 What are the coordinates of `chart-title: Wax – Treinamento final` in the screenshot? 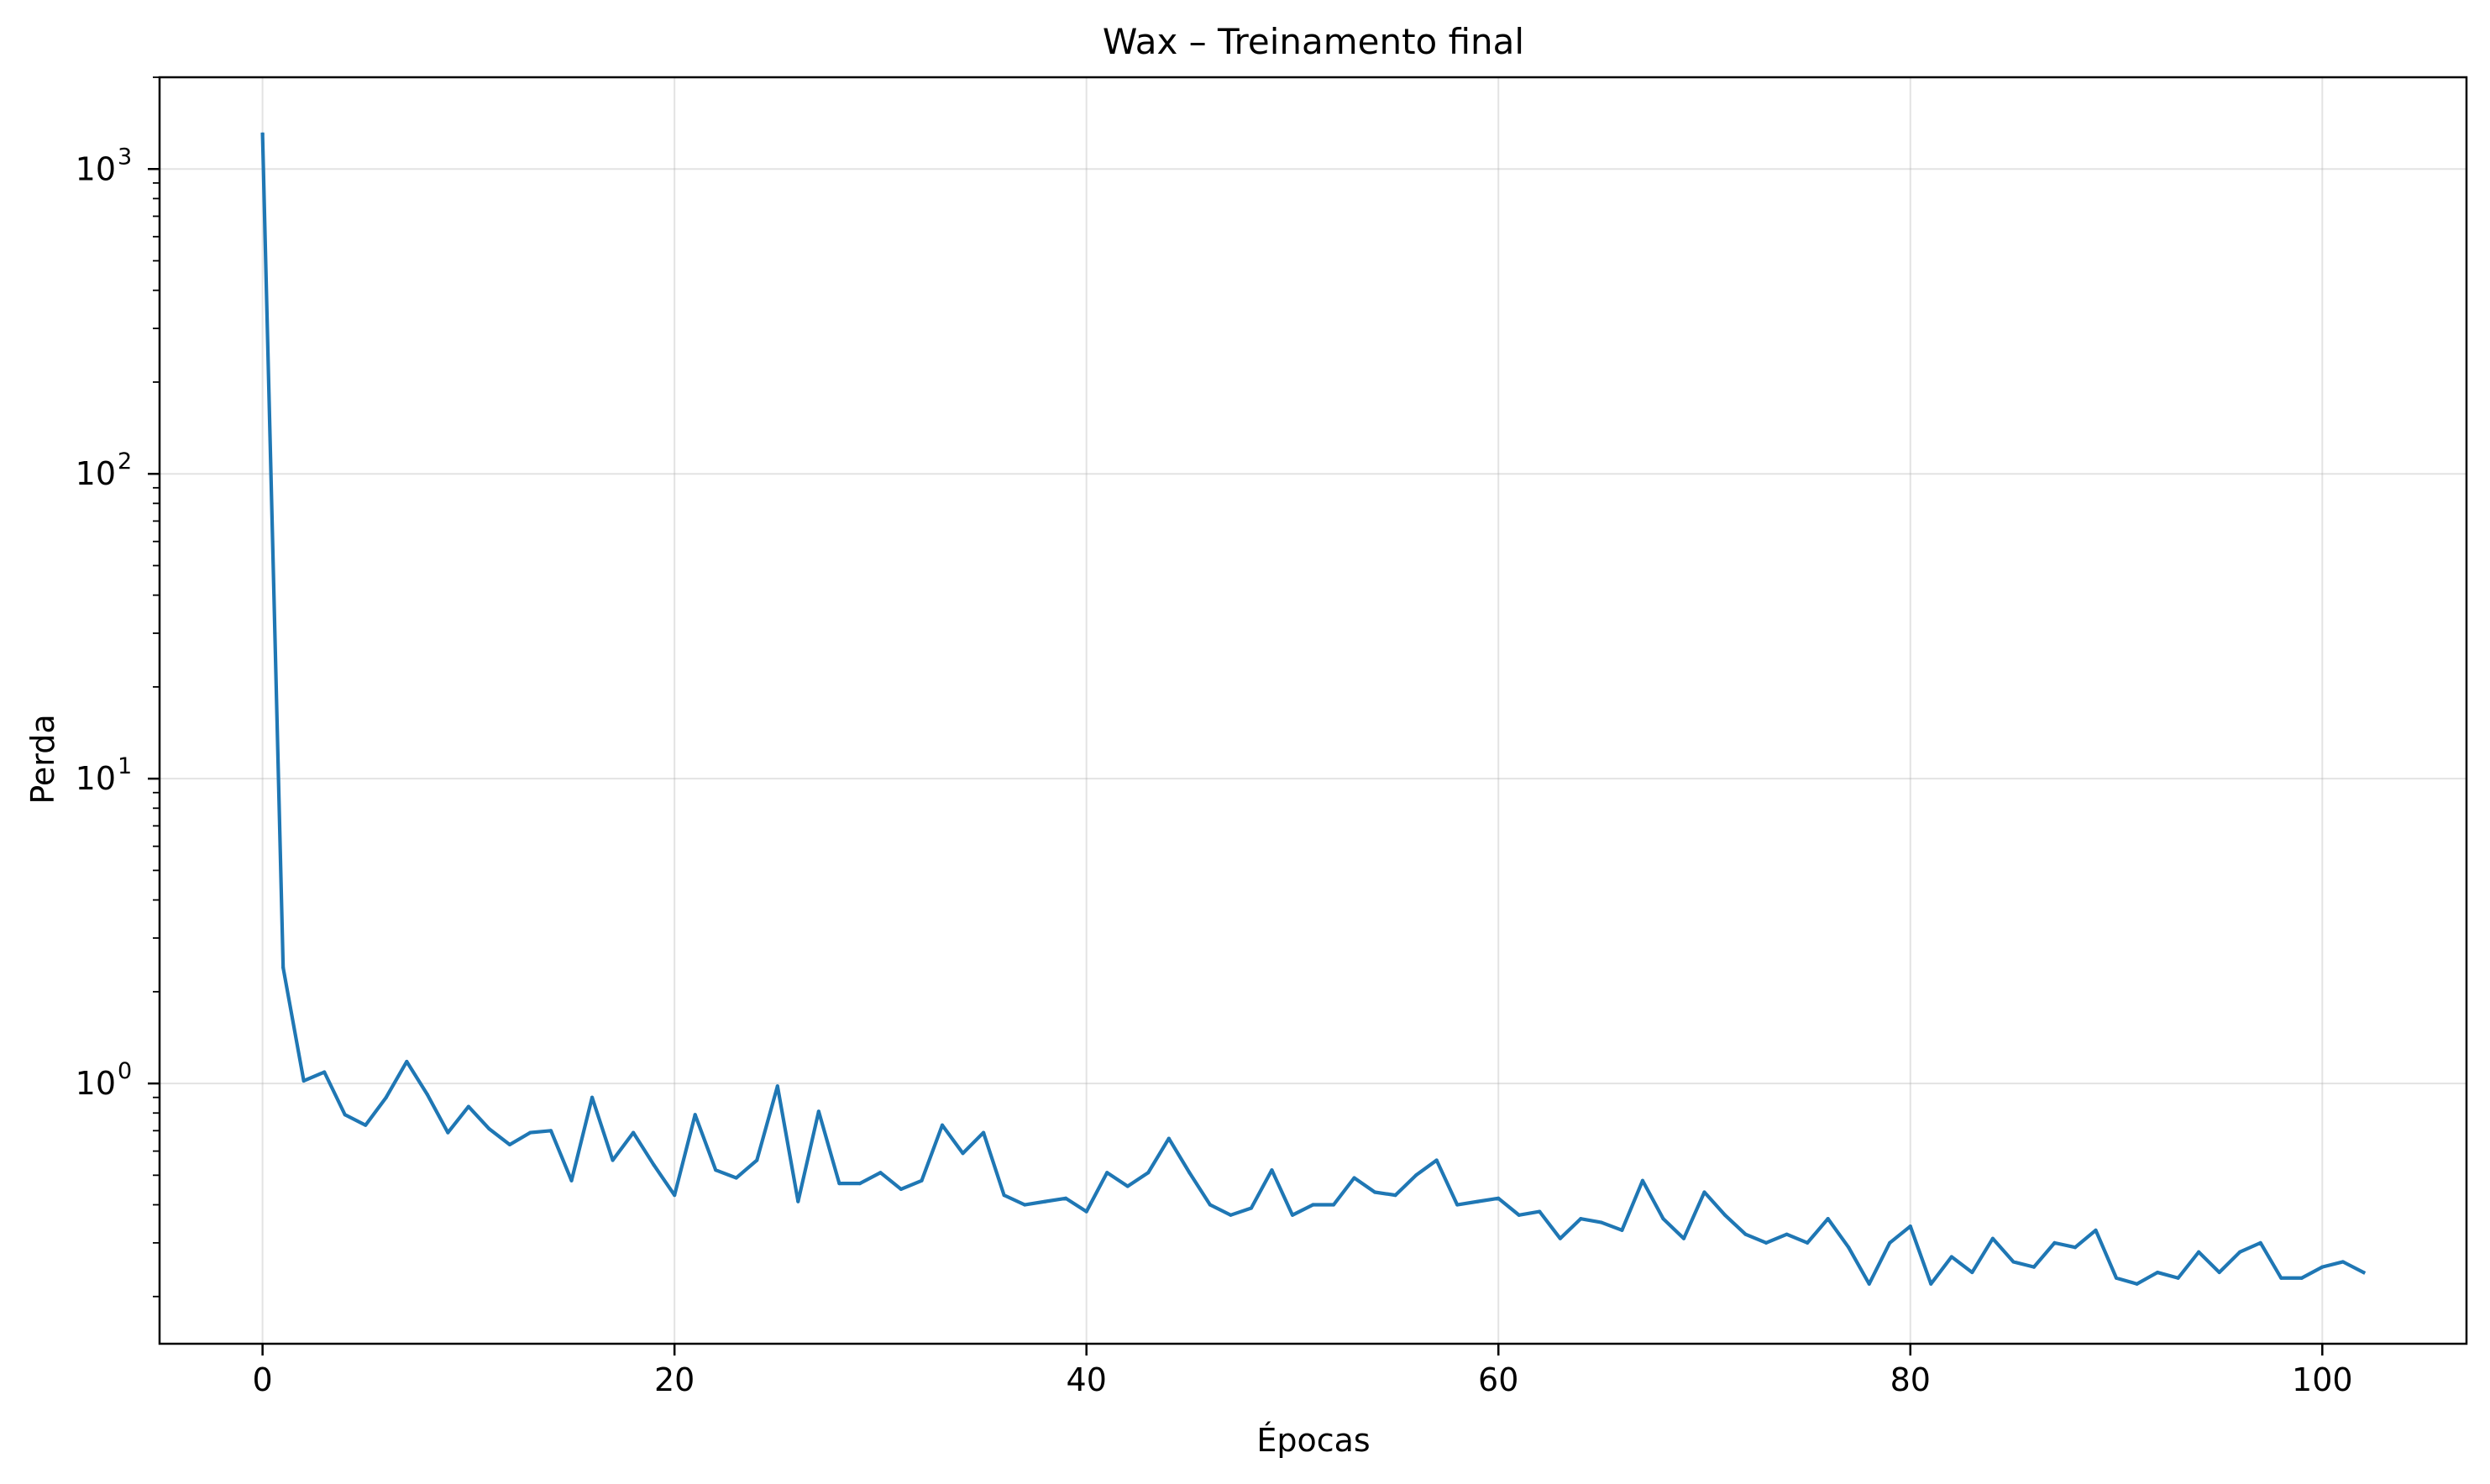 It's located at (1313, 42).